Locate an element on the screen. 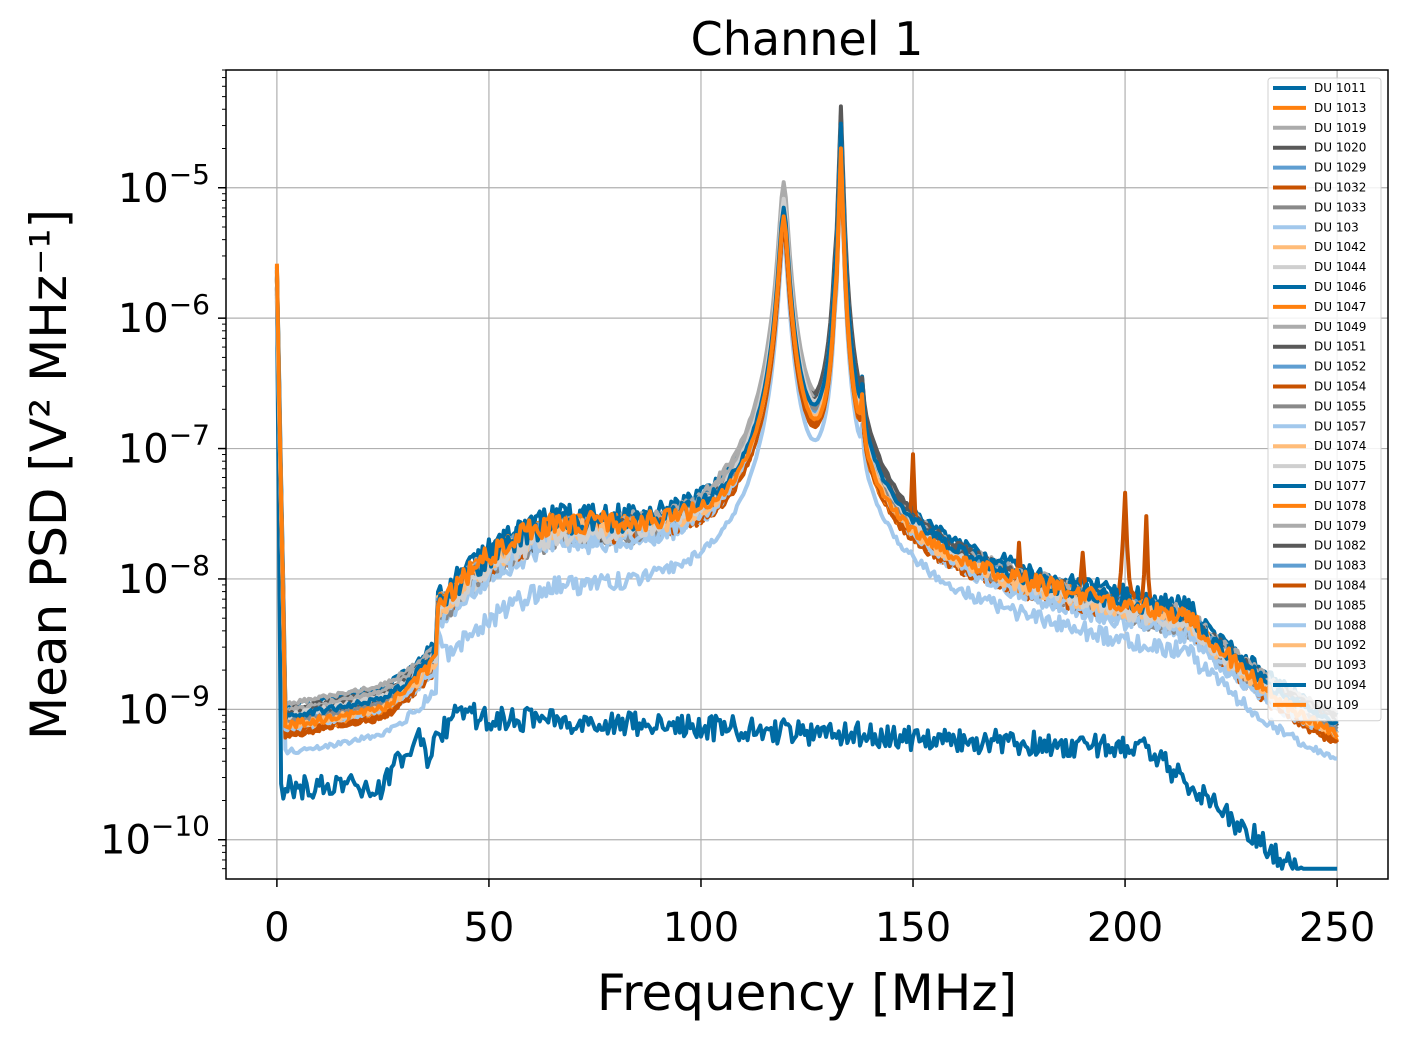  legend-entry-label: DU 1020 is located at coordinates (1340, 148).